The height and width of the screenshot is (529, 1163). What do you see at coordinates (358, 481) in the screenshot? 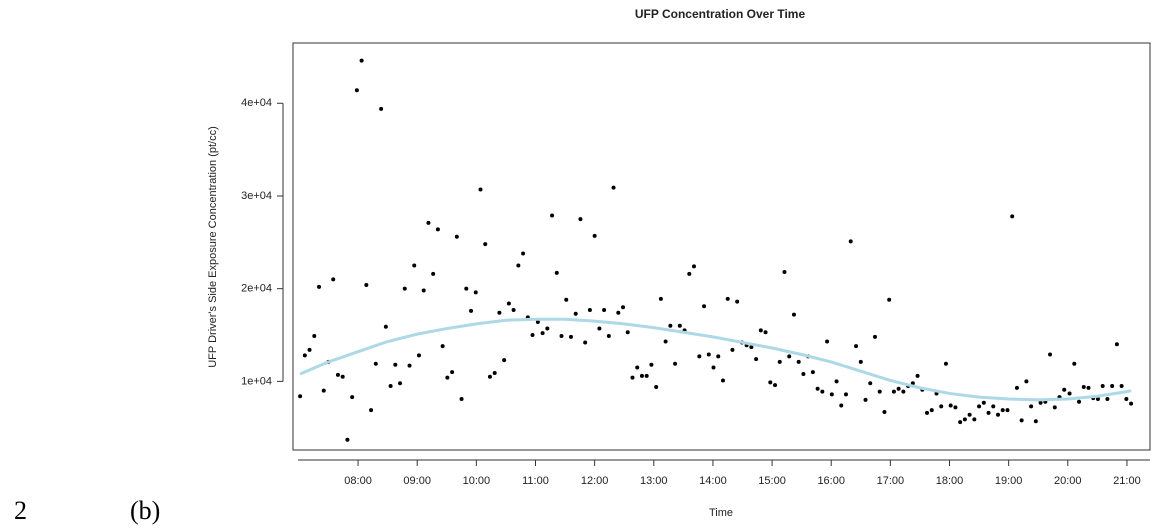
I see `x-tick-label: 08:00` at bounding box center [358, 481].